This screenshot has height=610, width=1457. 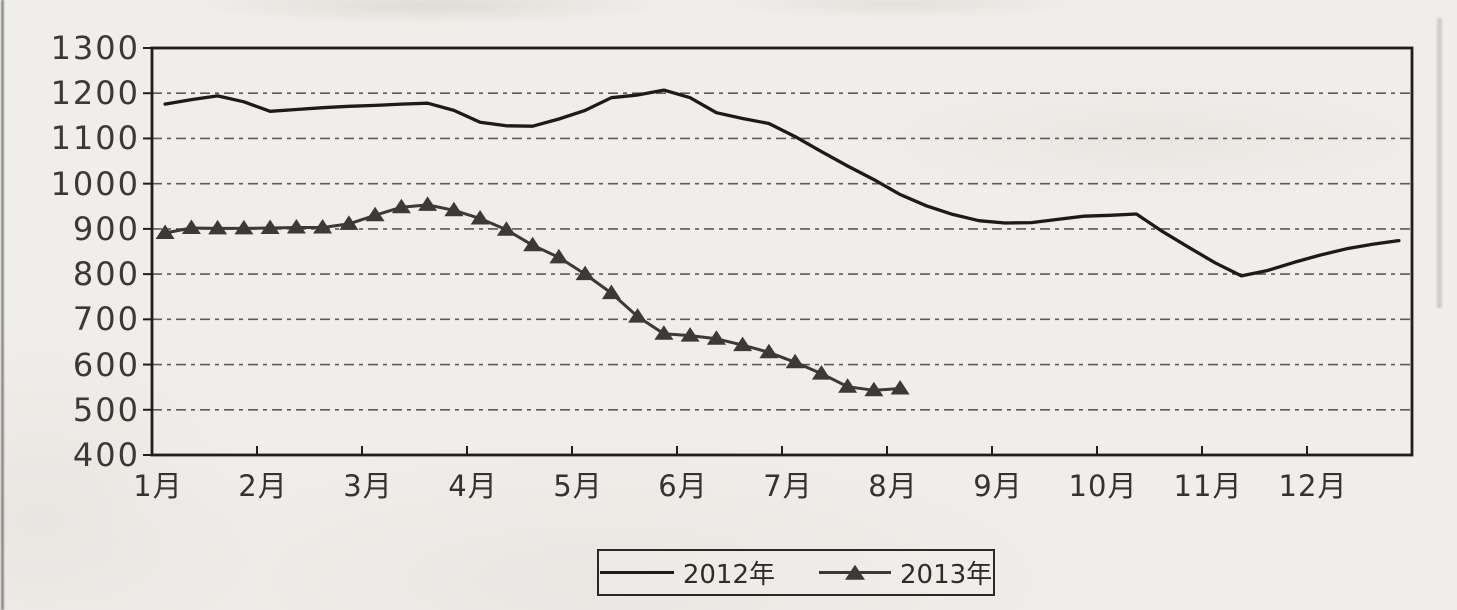 I want to click on legend-label-2013: 2013年, so click(x=946, y=575).